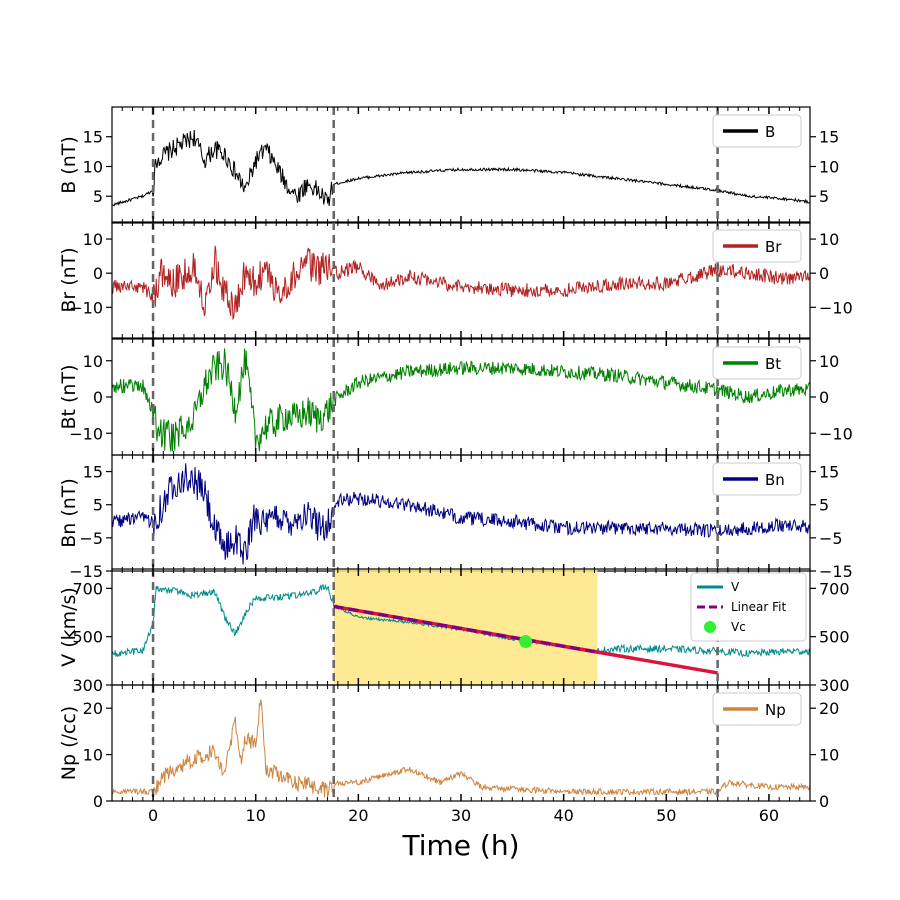 The image size is (900, 900). What do you see at coordinates (87, 685) in the screenshot?
I see `y-tick-label-left: 300` at bounding box center [87, 685].